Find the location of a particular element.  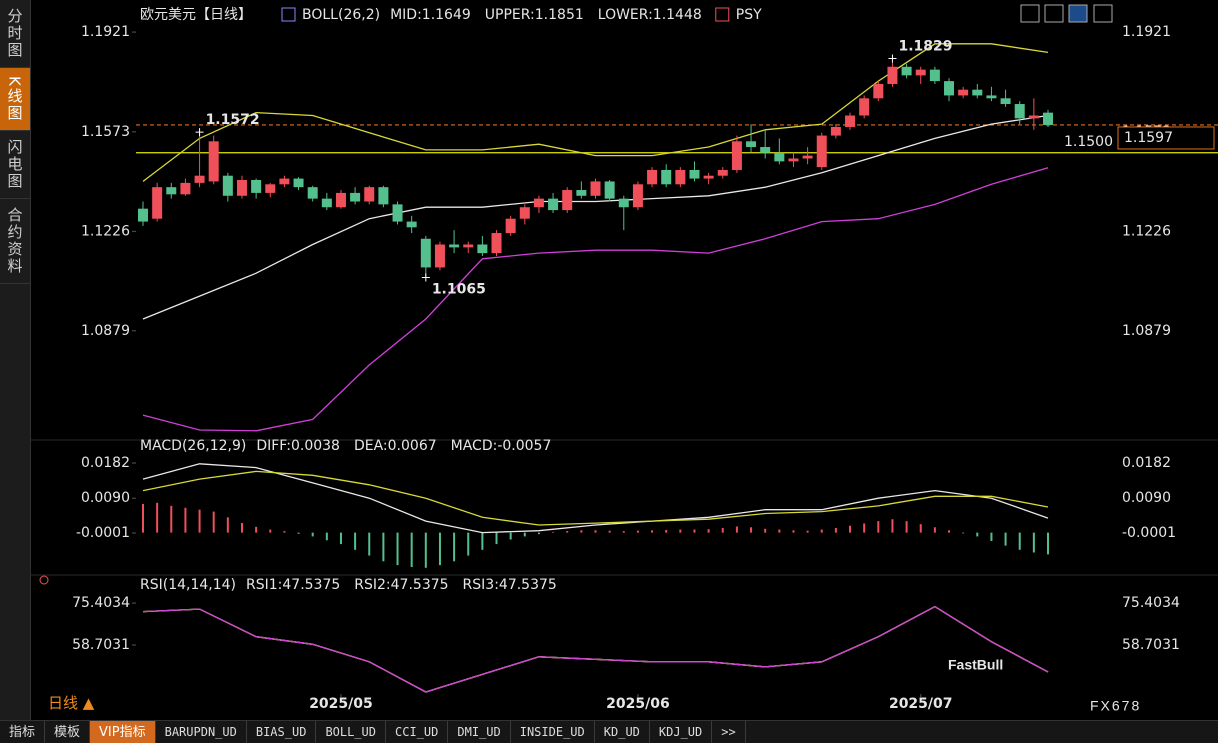

sidebar-tab: 合约资料 is located at coordinates (15, 241).